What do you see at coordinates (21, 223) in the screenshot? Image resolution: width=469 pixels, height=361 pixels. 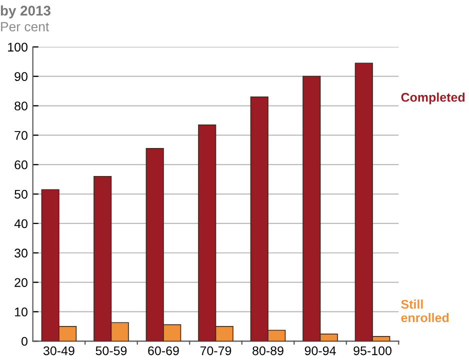 I see `y-tick-label: 40` at bounding box center [21, 223].